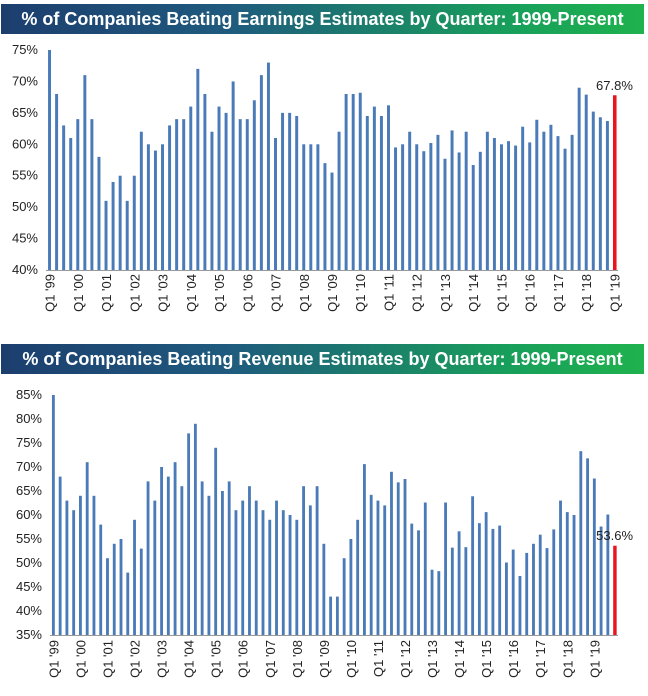 The height and width of the screenshot is (696, 648). What do you see at coordinates (247, 293) in the screenshot?
I see `x-tick-label: Q1 '06` at bounding box center [247, 293].